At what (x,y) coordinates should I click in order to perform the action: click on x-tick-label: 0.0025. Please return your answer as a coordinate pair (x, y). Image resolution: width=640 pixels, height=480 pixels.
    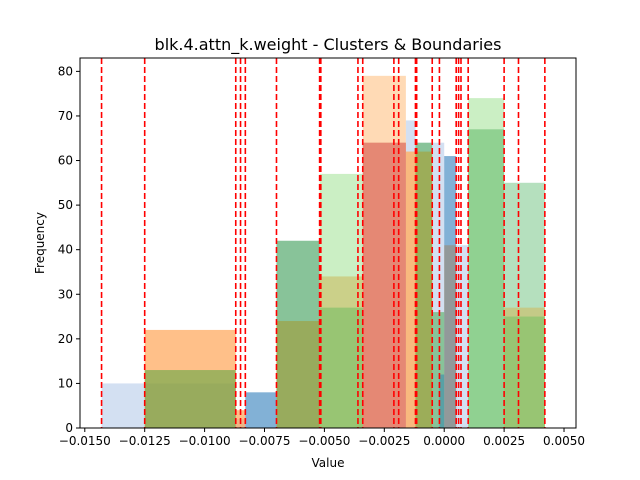
    Looking at the image, I should click on (504, 441).